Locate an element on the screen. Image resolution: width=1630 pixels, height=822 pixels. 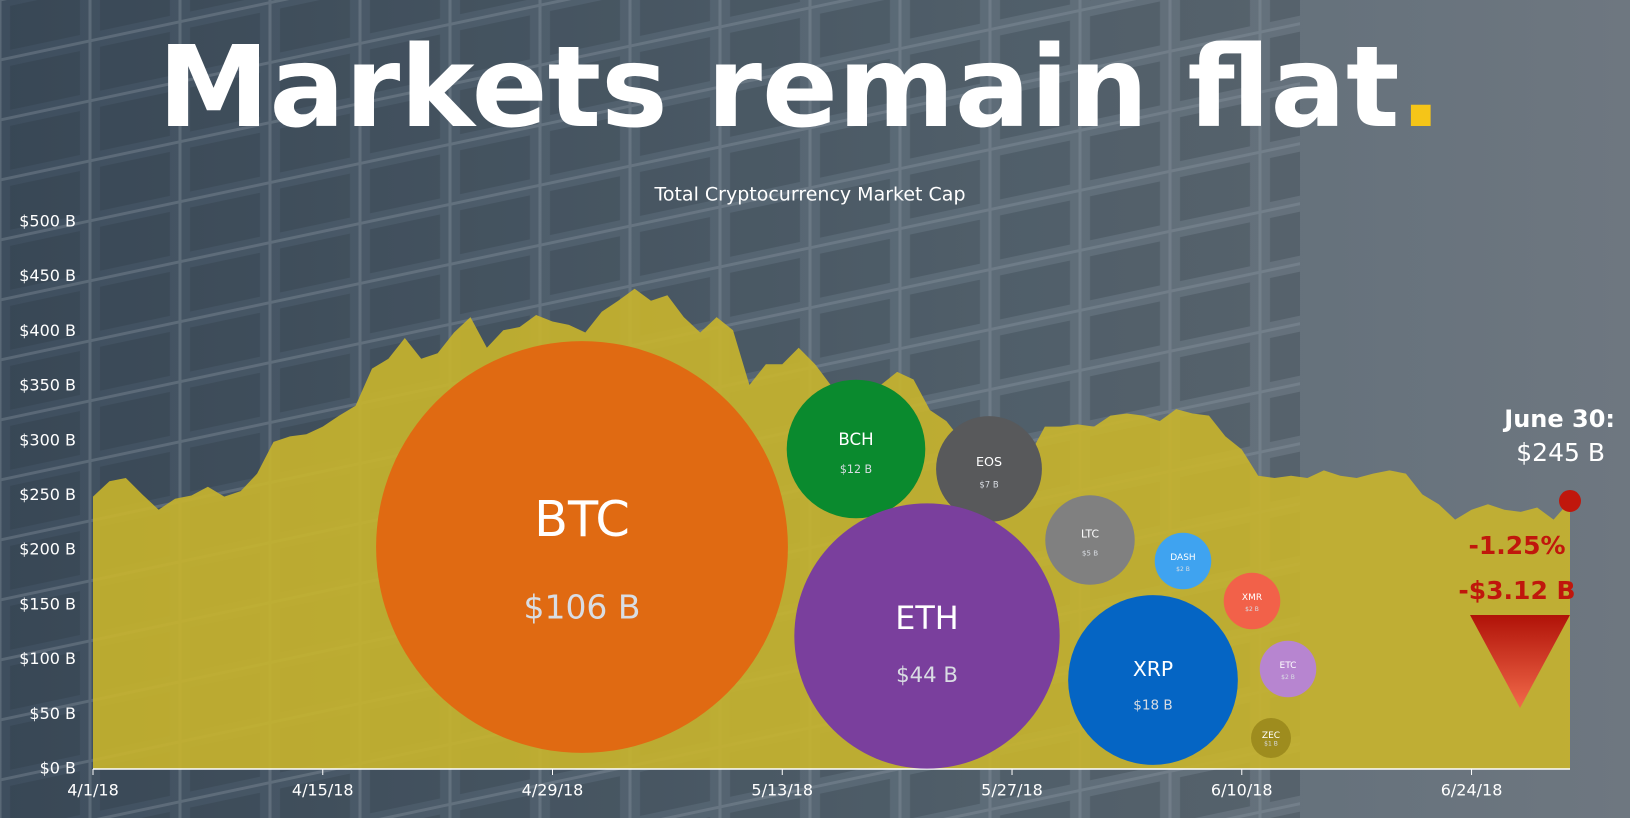
bubble-value-label: $18 B is located at coordinates (1153, 705).